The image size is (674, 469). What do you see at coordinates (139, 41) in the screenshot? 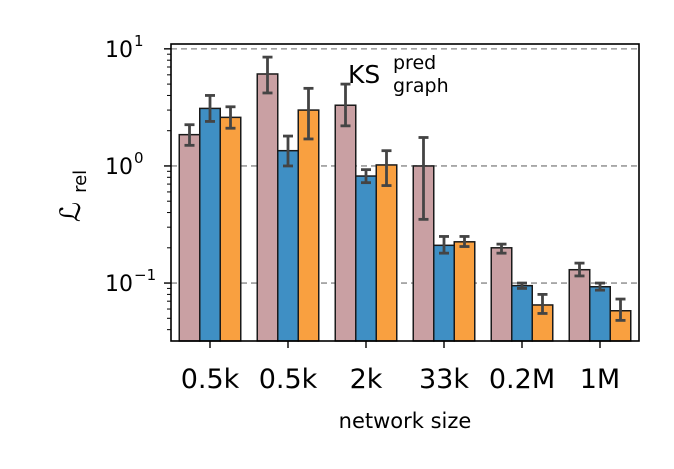
I see `y-tick-exponent: 1` at bounding box center [139, 41].